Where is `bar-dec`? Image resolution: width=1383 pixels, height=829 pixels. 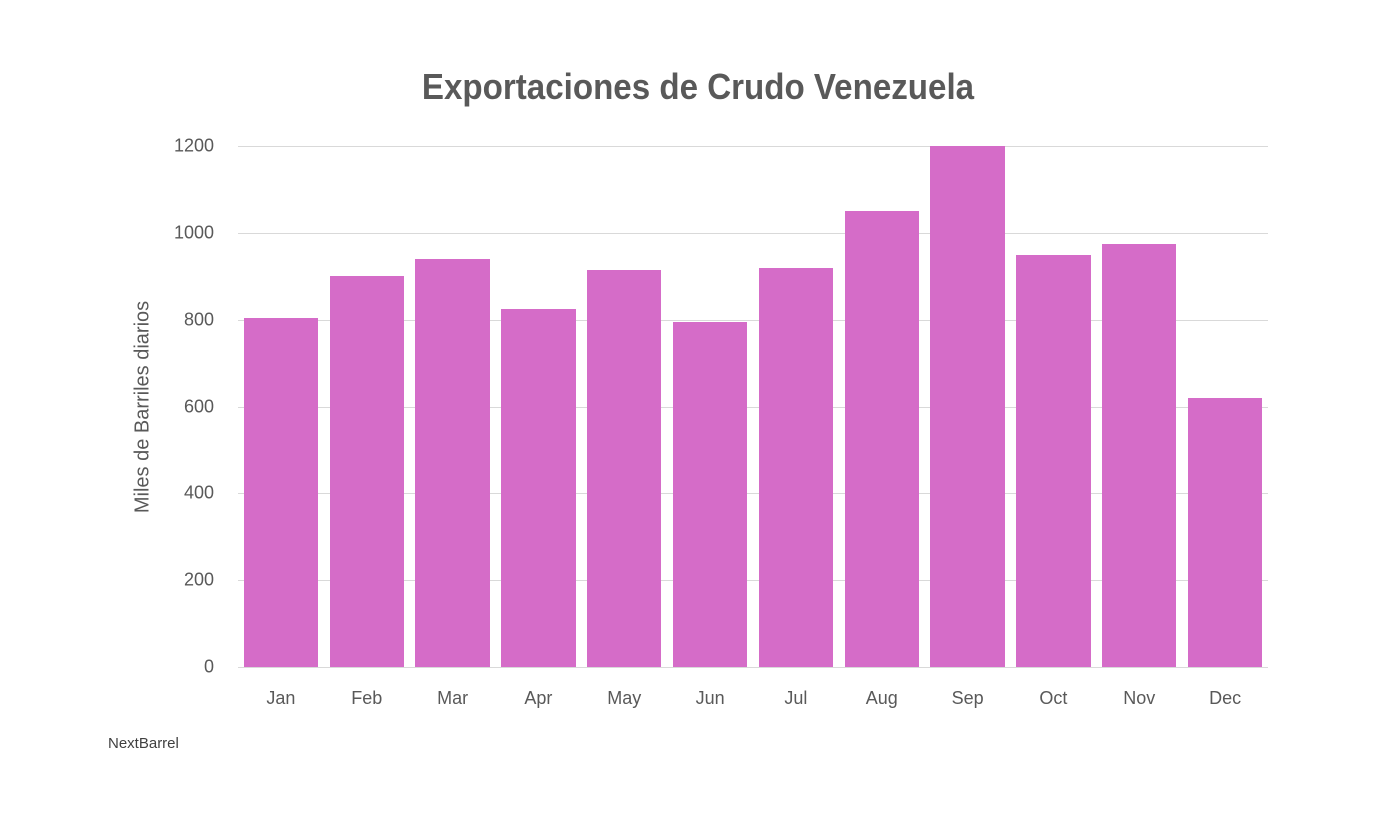
bar-dec is located at coordinates (1225, 532).